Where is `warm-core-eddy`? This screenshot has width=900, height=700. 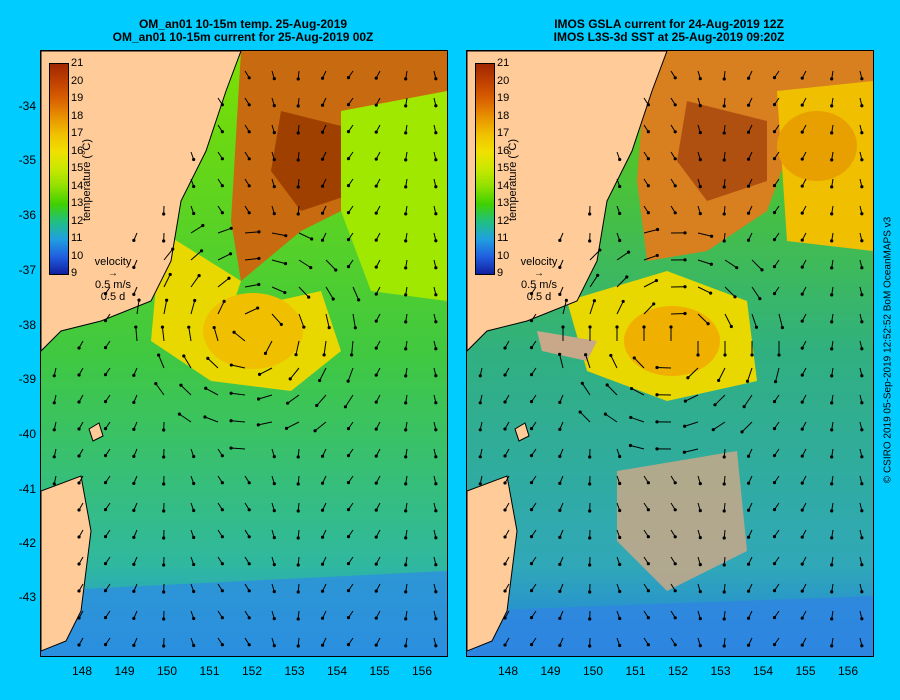
warm-core-eddy is located at coordinates (253, 331).